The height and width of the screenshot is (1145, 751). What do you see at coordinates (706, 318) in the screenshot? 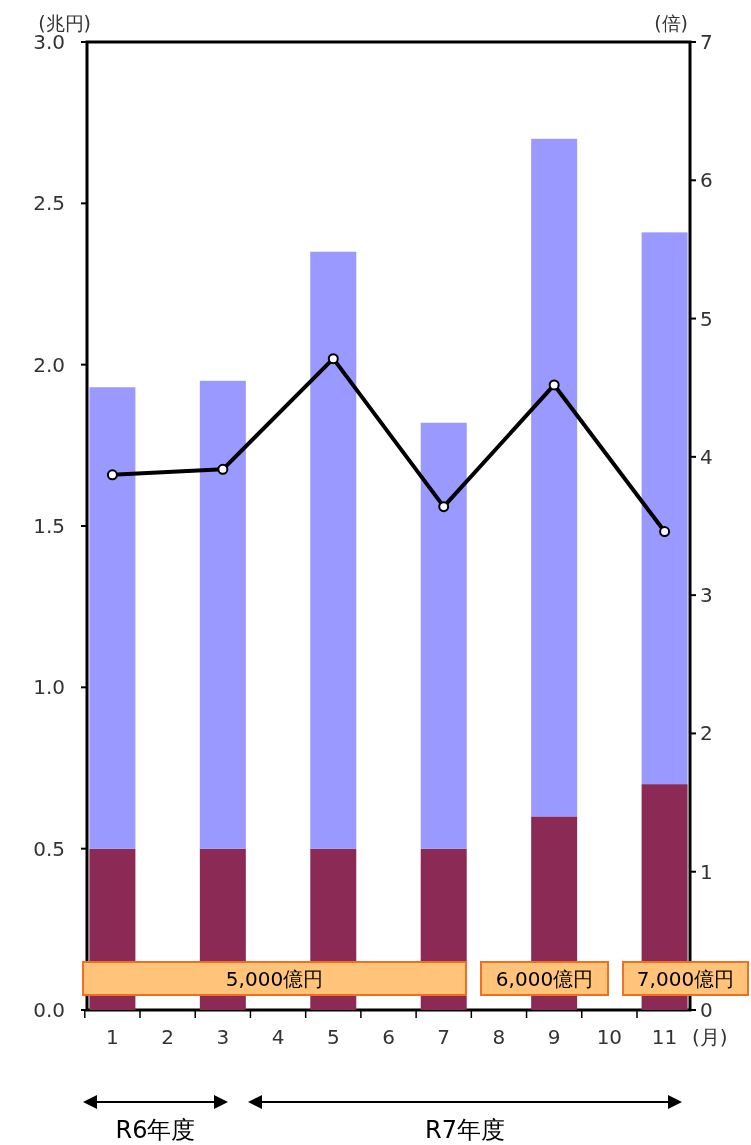
I see `y2-tick-label: 5` at bounding box center [706, 318].